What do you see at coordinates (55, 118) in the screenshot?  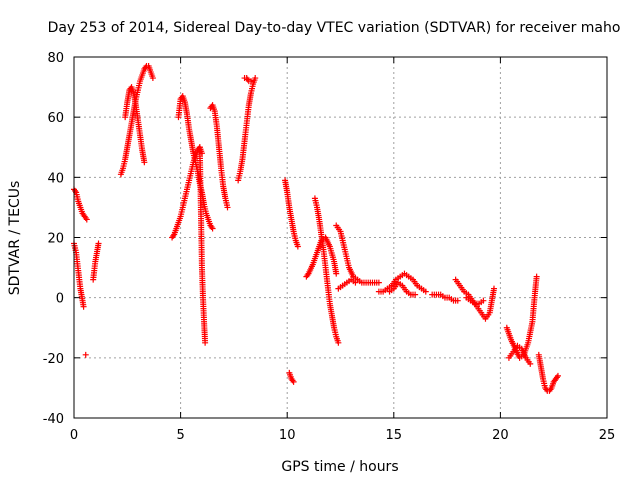 I see `y-tick-label: 60` at bounding box center [55, 118].